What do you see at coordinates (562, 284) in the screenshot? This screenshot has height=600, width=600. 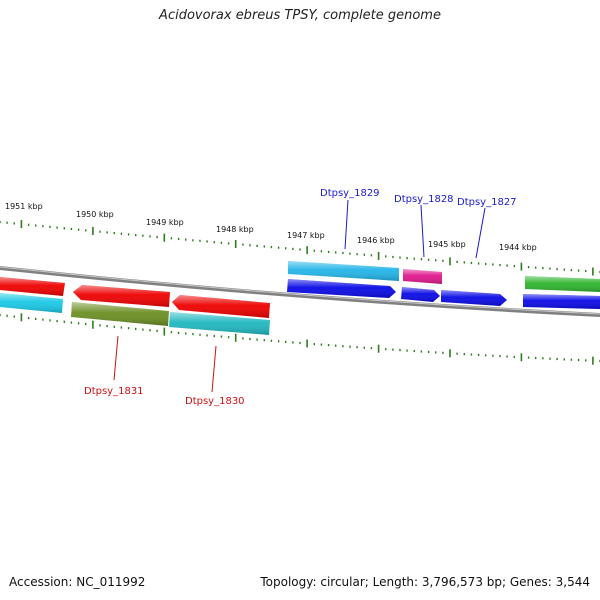 I see `gene-green-right` at bounding box center [562, 284].